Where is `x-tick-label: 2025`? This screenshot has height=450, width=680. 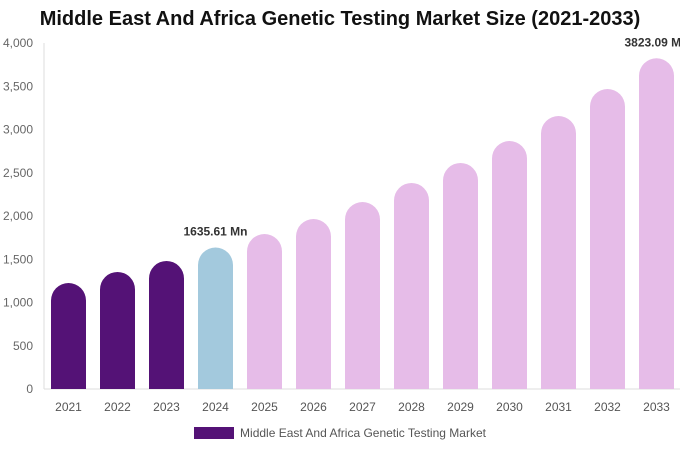
x-tick-label: 2025 is located at coordinates (264, 407).